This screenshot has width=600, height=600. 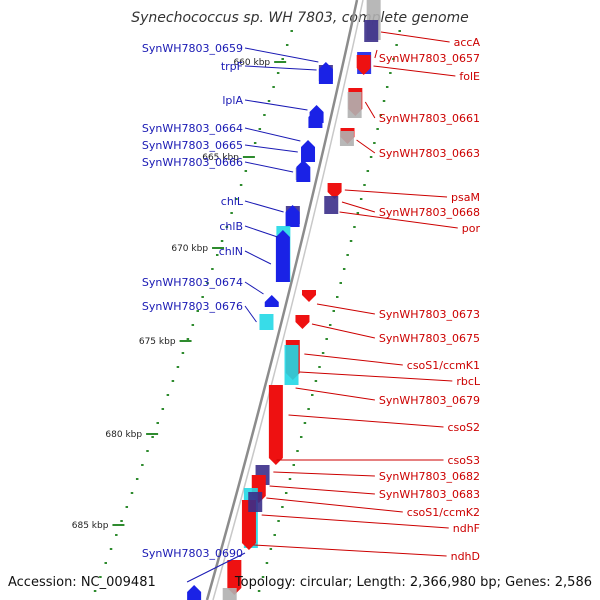 What do you see at coordinates (467, 42) in the screenshot?
I see `gene-label-forward: accA` at bounding box center [467, 42].